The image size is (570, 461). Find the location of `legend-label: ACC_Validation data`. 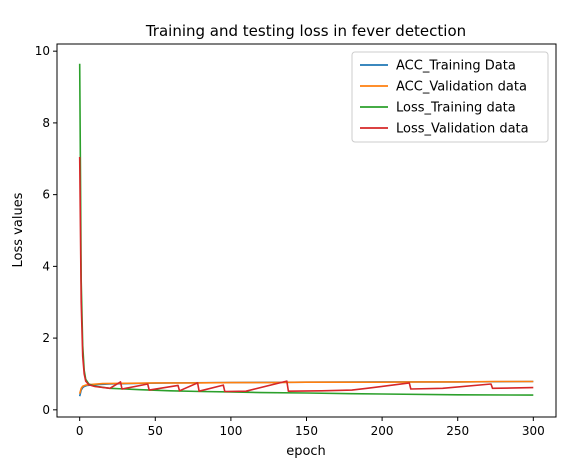

legend-label: ACC_Validation data is located at coordinates (461, 87).